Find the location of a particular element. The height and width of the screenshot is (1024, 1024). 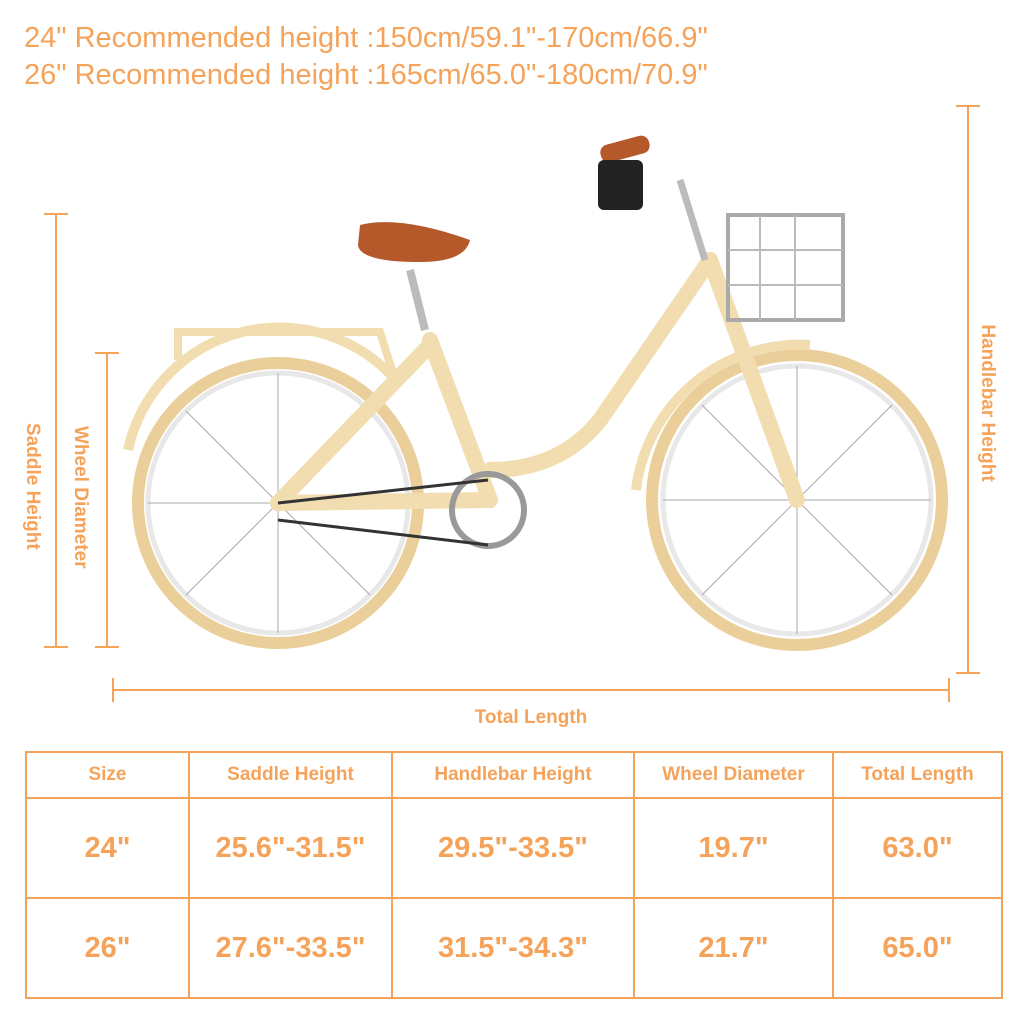

cell: 63.0" is located at coordinates (917, 848).